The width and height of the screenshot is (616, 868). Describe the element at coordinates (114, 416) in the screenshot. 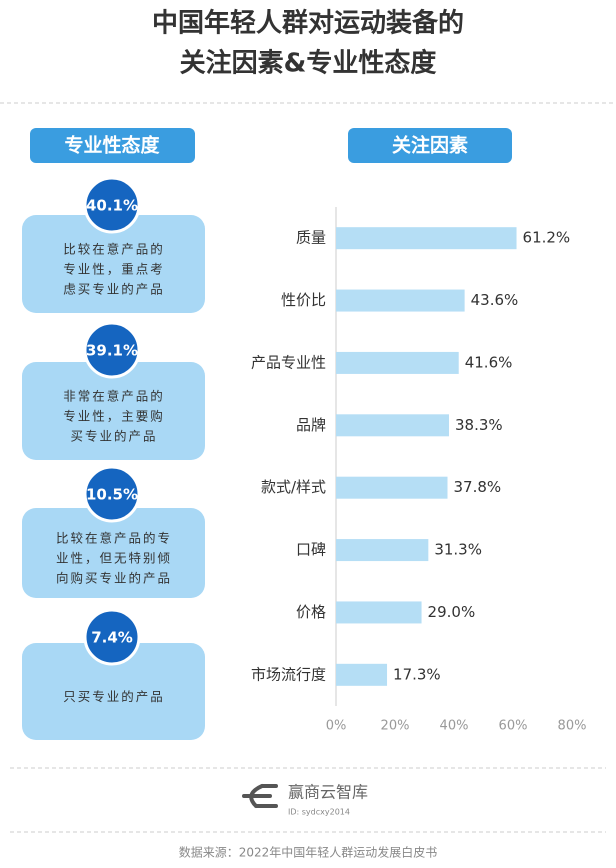

I see `attitude-text: 专业性，主要购` at that location.